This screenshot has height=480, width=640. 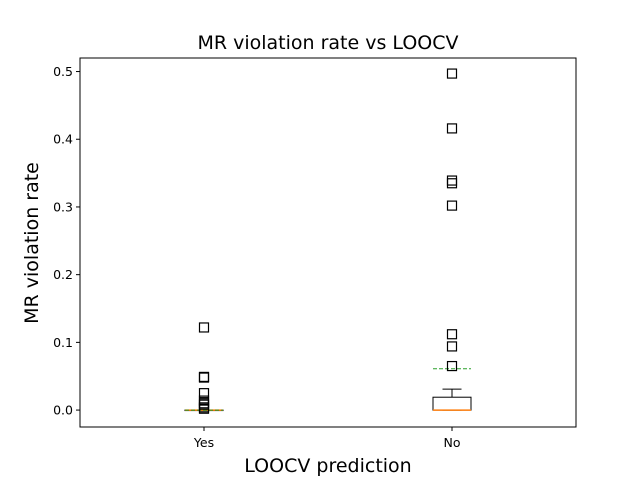 I want to click on chart-title: MR violation rate vs LOOCV, so click(x=327, y=43).